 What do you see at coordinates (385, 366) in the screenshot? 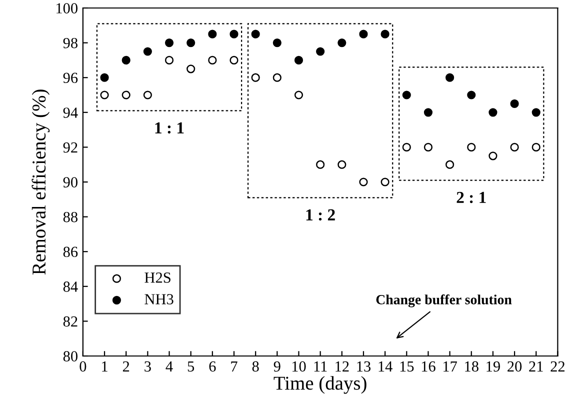
I see `x-tick-label: 14` at bounding box center [385, 366].